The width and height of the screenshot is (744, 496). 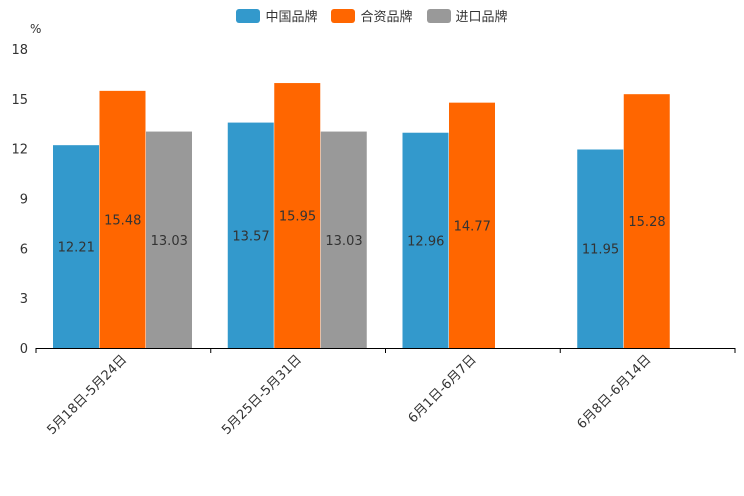 I want to click on legend-label-joint: 合资品牌, so click(x=386, y=17).